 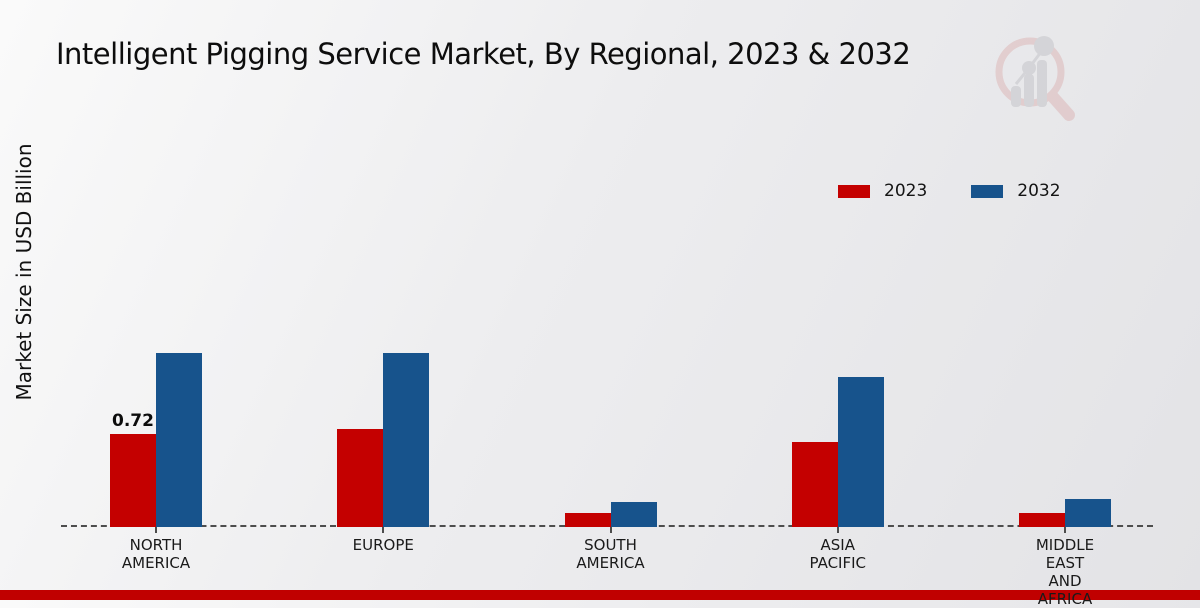 I want to click on category-label-north-america: NORTH AMERICA, so click(x=156, y=554).